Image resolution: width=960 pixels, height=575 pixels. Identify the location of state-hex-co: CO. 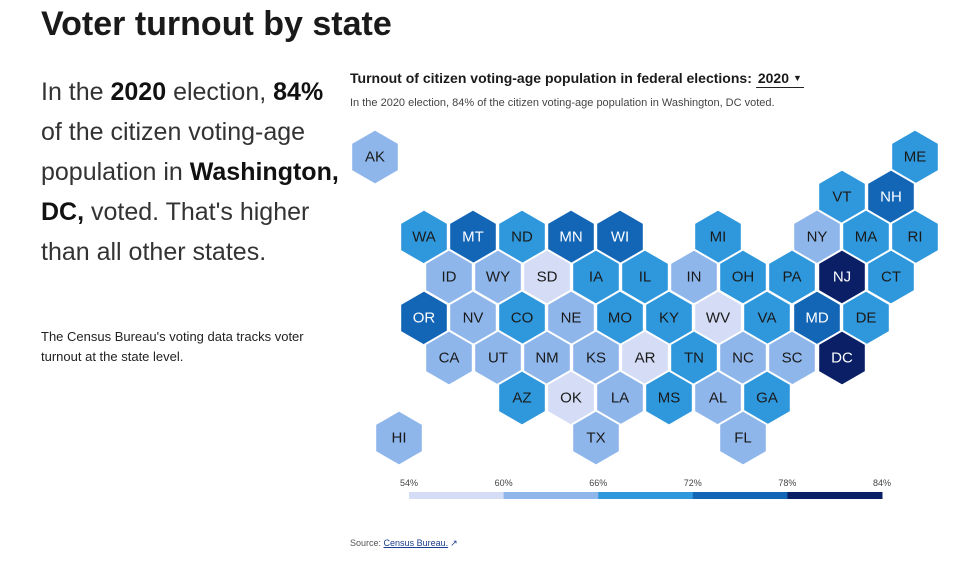
(522, 318).